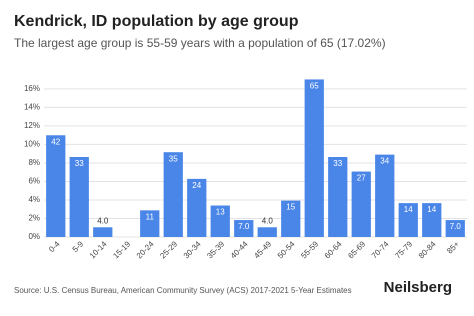 Image resolution: width=474 pixels, height=316 pixels. What do you see at coordinates (168, 249) in the screenshot?
I see `x-tick-label: 25-29` at bounding box center [168, 249].